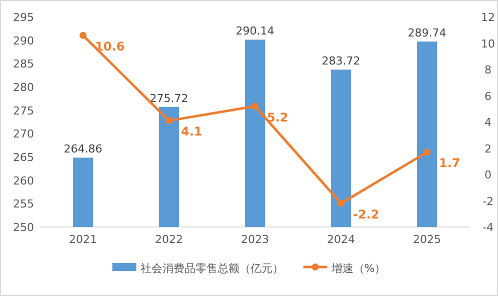 The width and height of the screenshot is (498, 296). What do you see at coordinates (23, 227) in the screenshot?
I see `y-tick-label: 250` at bounding box center [23, 227].